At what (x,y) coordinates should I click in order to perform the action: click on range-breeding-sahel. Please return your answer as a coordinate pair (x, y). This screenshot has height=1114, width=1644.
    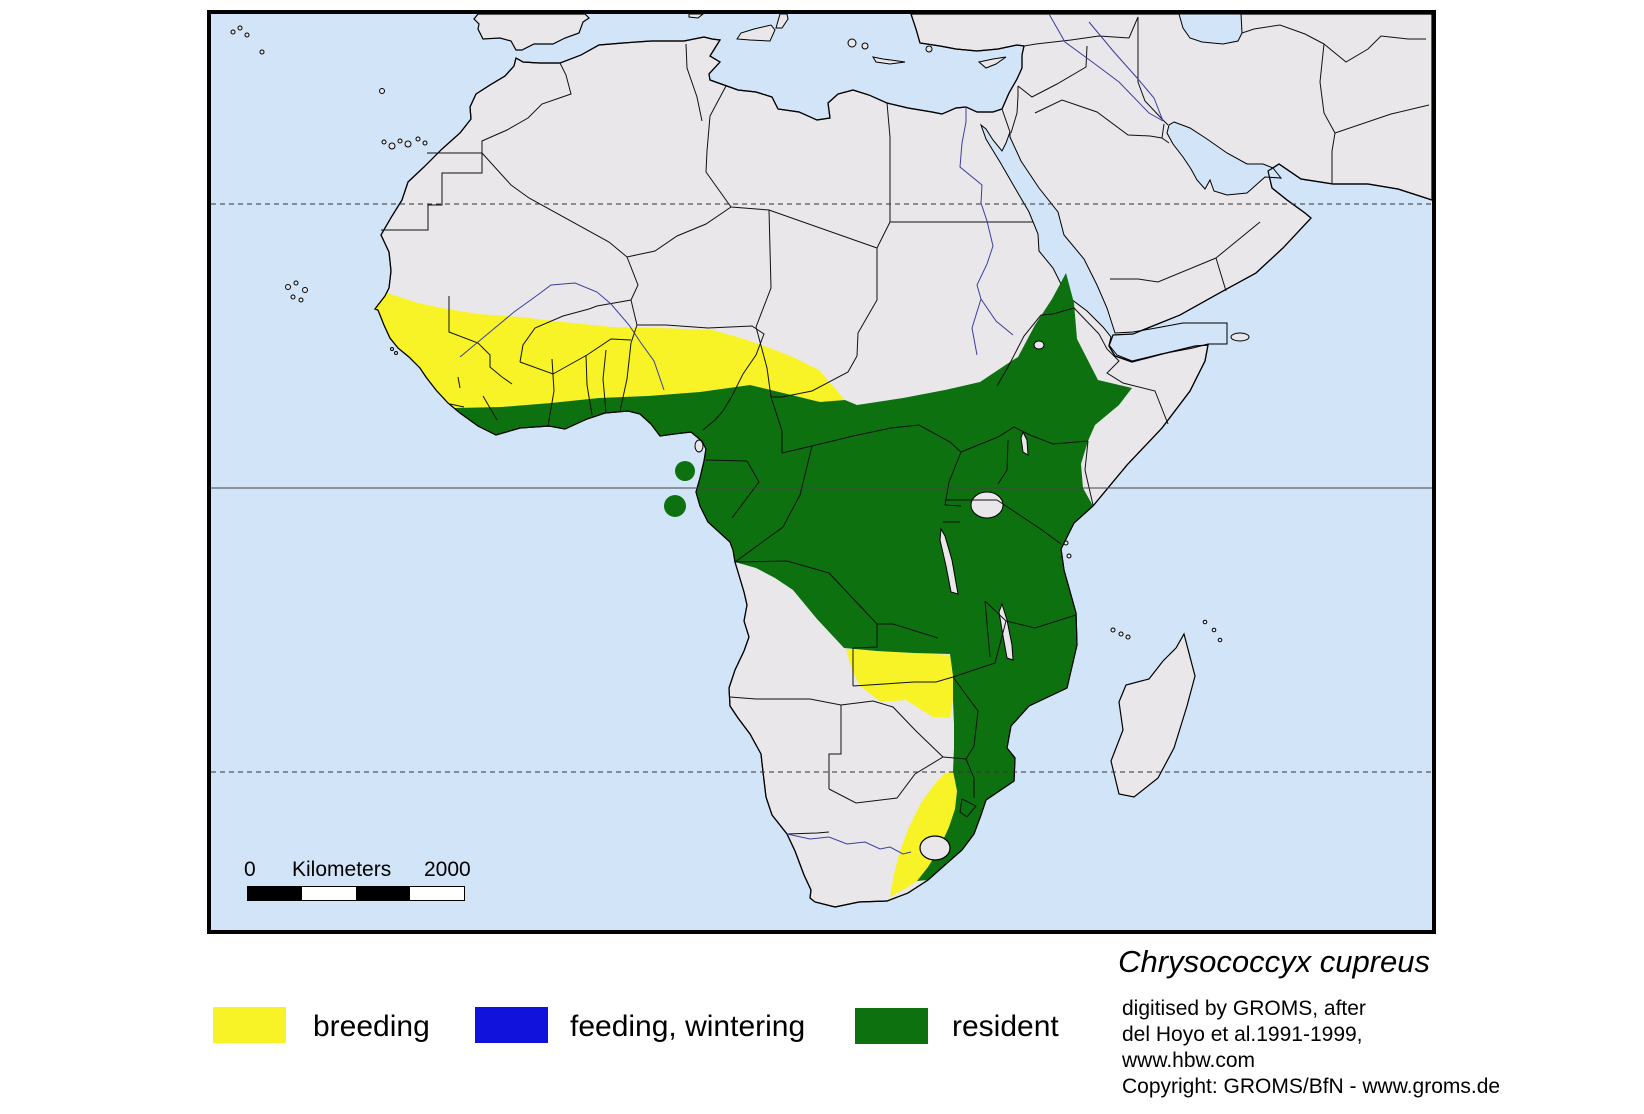
    Looking at the image, I should click on (610, 350).